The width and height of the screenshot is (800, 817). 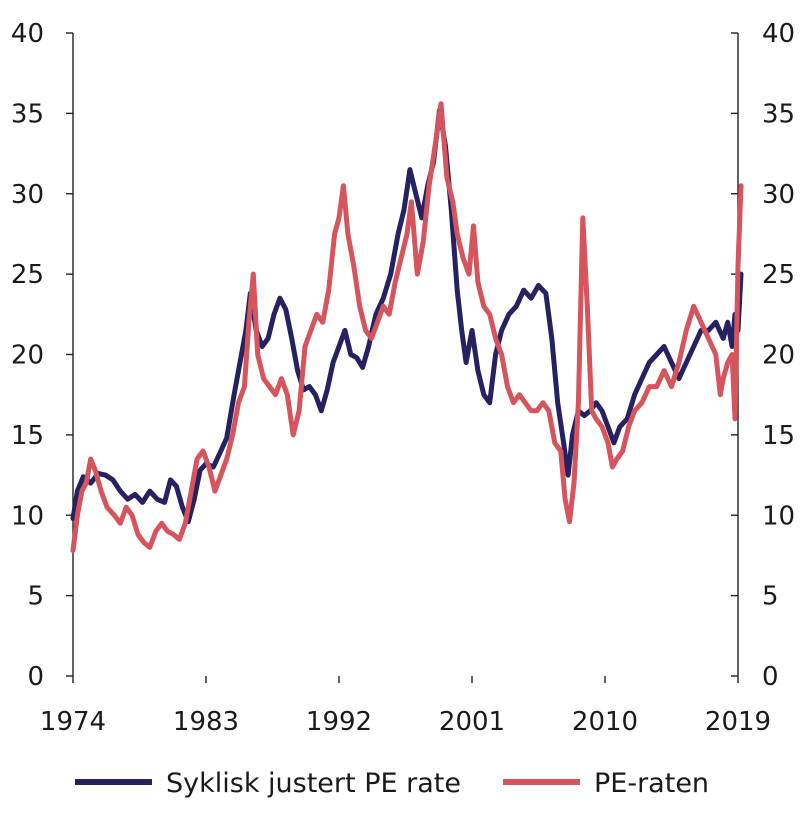 I want to click on left-y-tick-label: 10, so click(x=27, y=516).